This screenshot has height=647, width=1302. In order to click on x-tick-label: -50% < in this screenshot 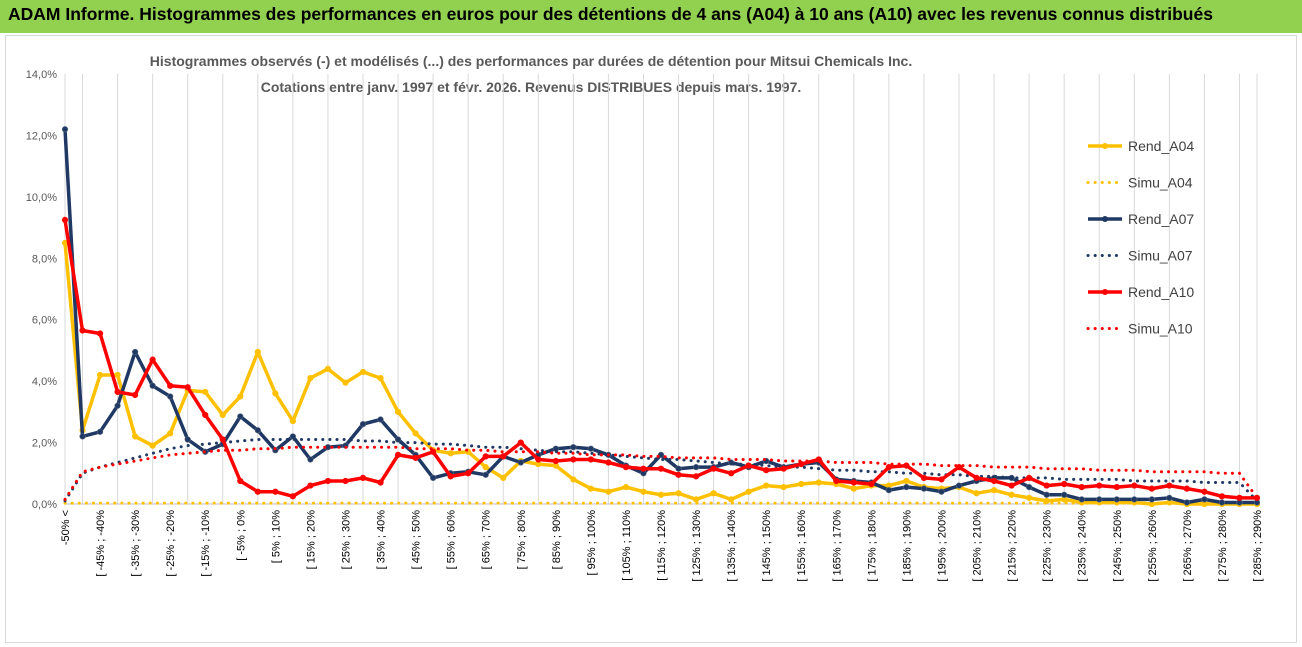, I will do `click(66, 527)`.